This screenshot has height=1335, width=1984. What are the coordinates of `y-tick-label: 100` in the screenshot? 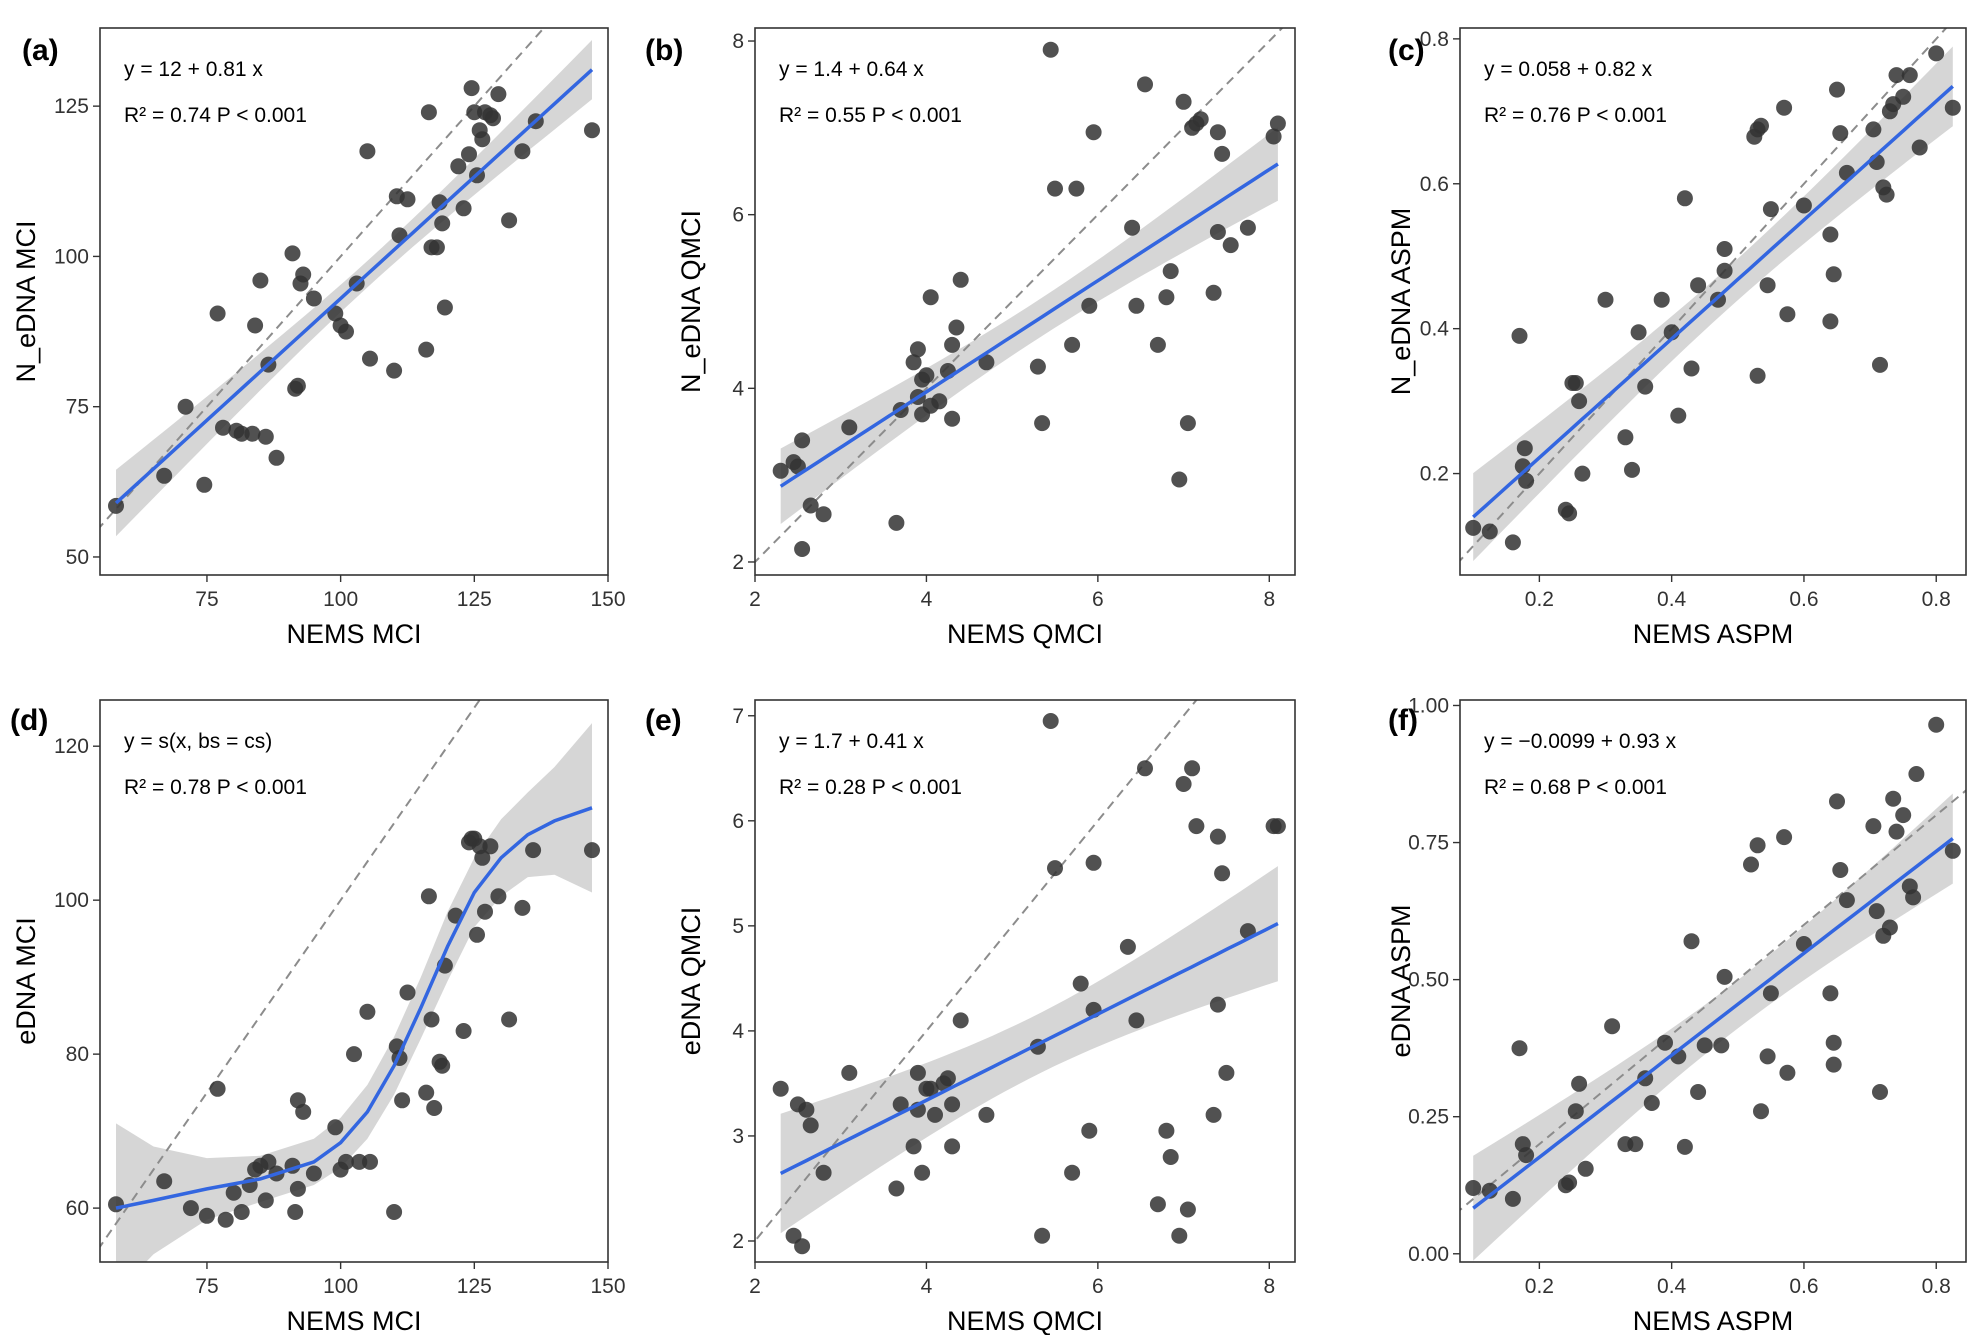 It's located at (71, 900).